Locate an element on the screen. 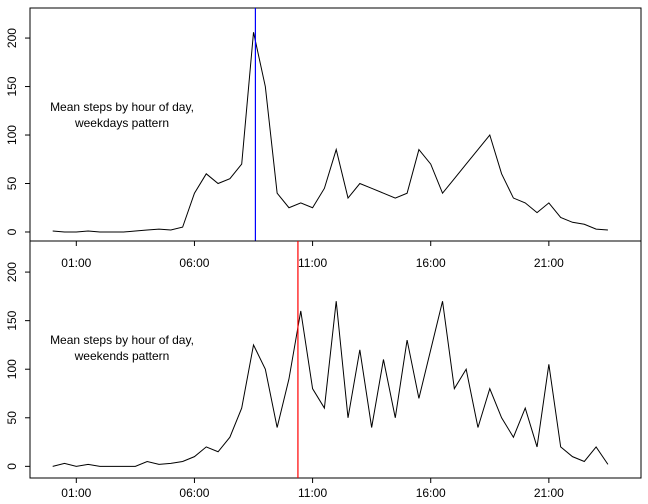 The width and height of the screenshot is (648, 504). annotation: weekends pattern is located at coordinates (122, 356).